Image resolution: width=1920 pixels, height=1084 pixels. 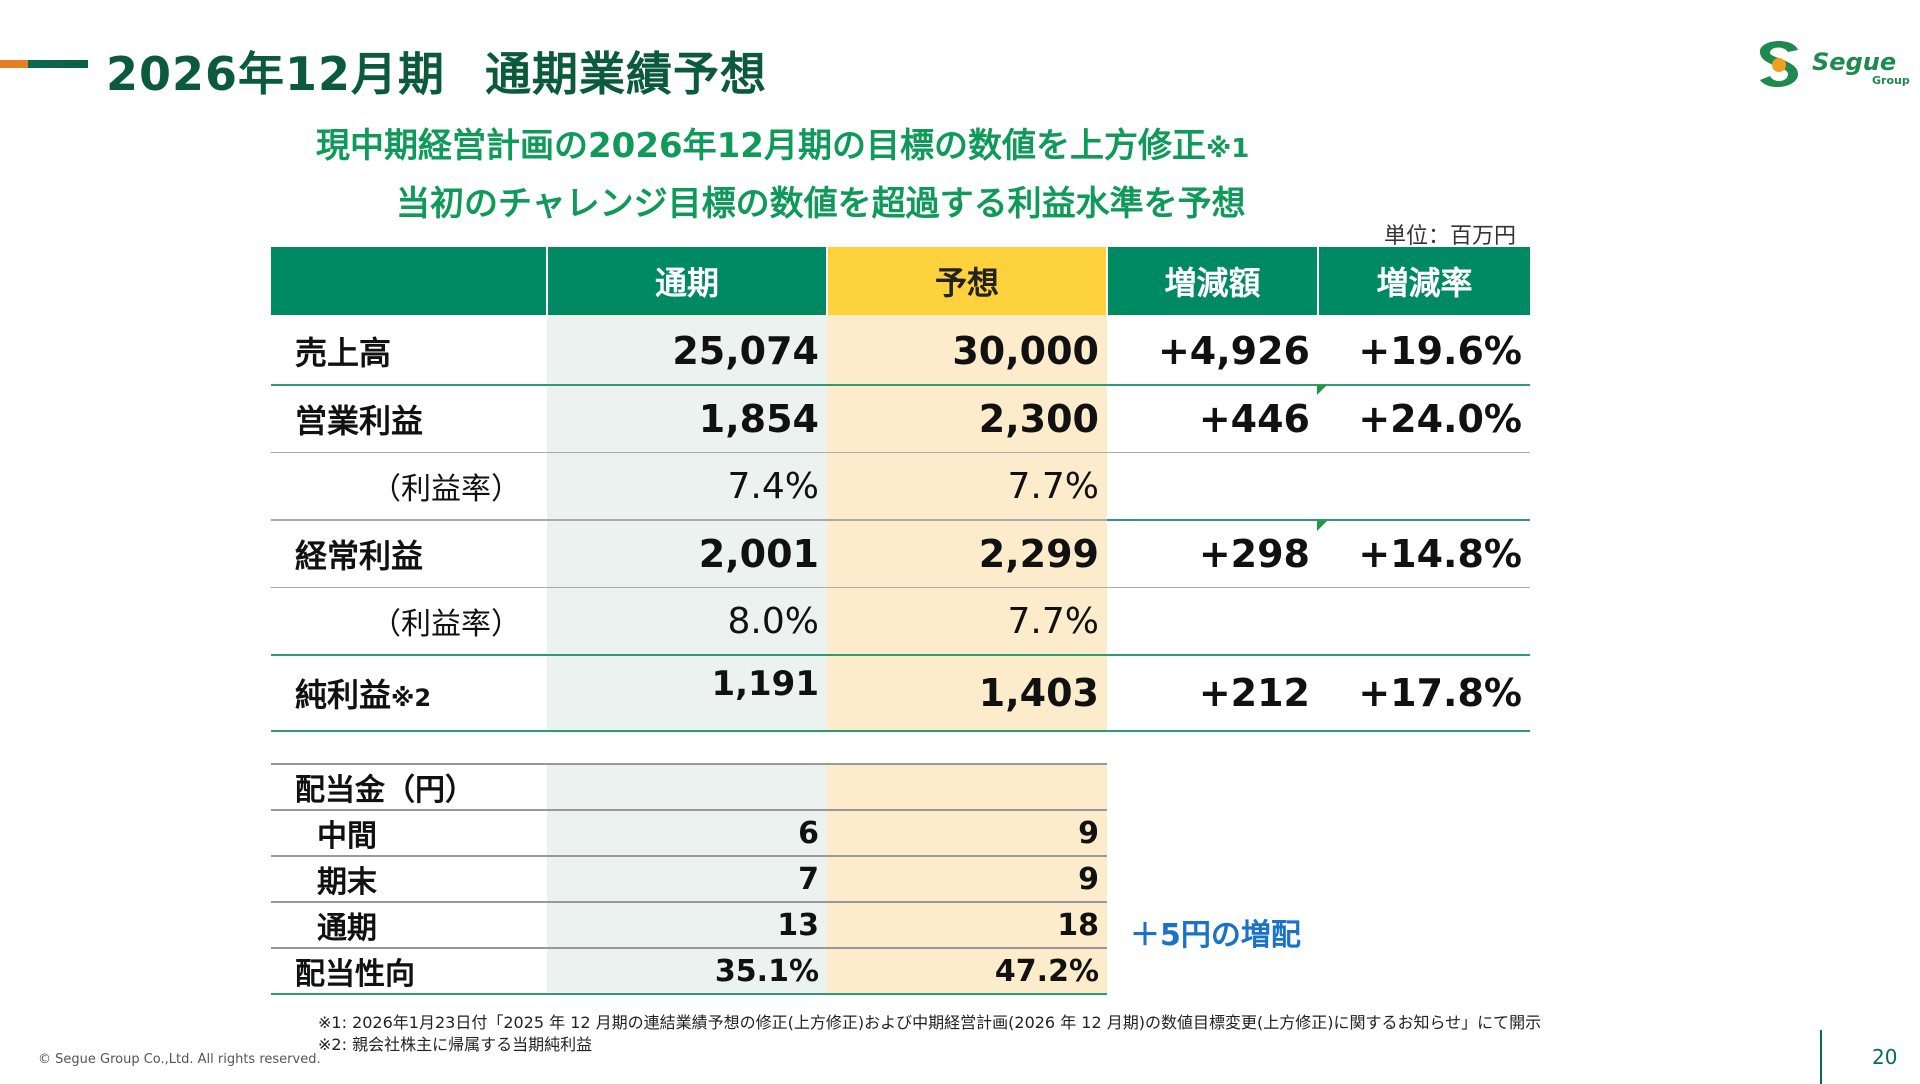 What do you see at coordinates (967, 281) in the screenshot?
I see `header-forecast: 予想` at bounding box center [967, 281].